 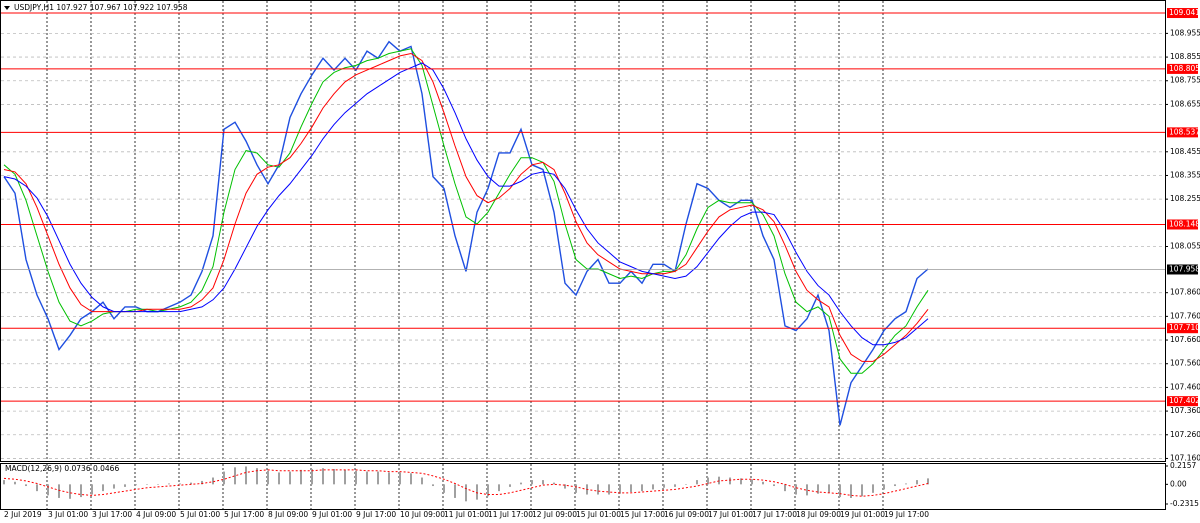 I want to click on x-tick-label: 9 Jul 17:00, so click(x=376, y=514).